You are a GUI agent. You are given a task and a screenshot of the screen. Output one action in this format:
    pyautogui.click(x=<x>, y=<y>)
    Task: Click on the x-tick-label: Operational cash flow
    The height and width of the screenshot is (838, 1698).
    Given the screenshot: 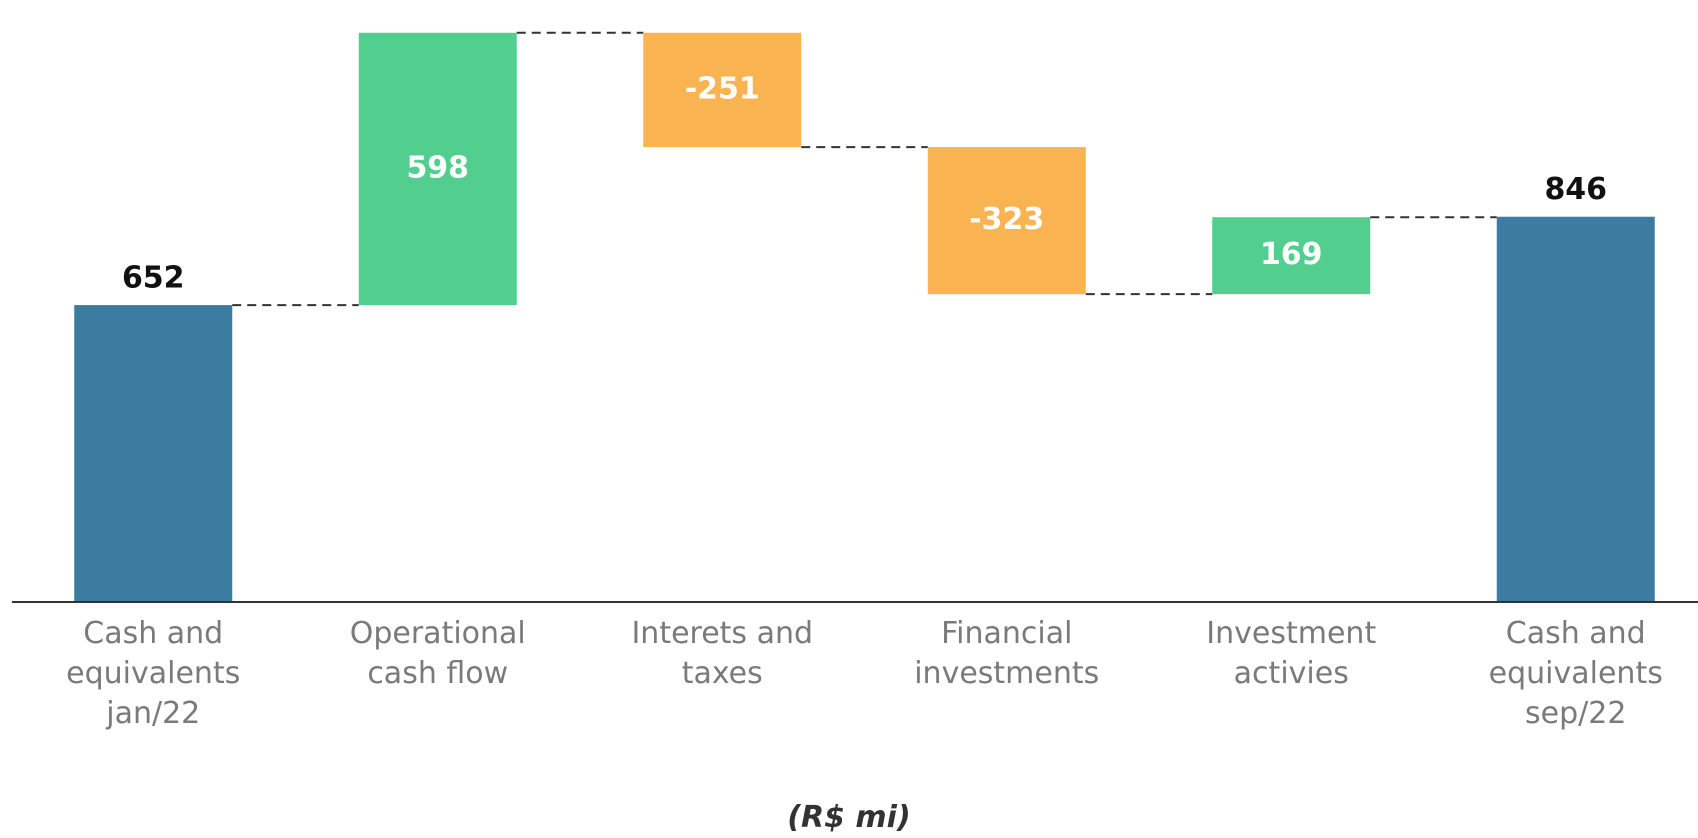 What is the action you would take?
    pyautogui.click(x=437, y=653)
    